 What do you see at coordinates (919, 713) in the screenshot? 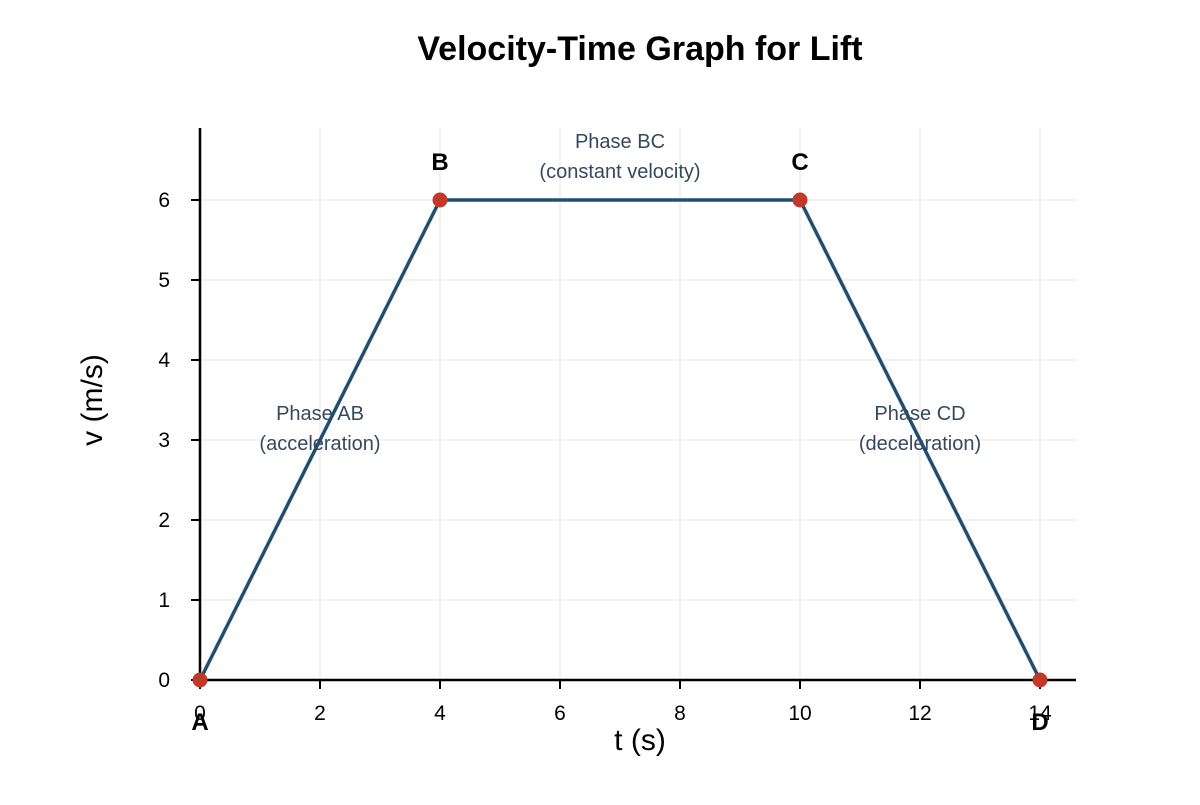
I see `x-tick-label: 12` at bounding box center [919, 713].